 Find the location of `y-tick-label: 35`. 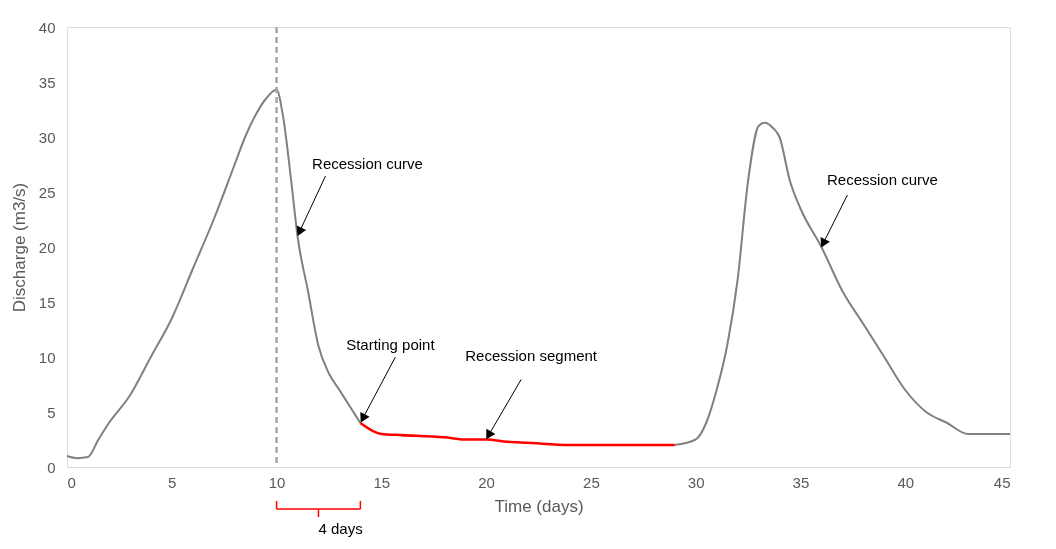

y-tick-label: 35 is located at coordinates (47, 82).